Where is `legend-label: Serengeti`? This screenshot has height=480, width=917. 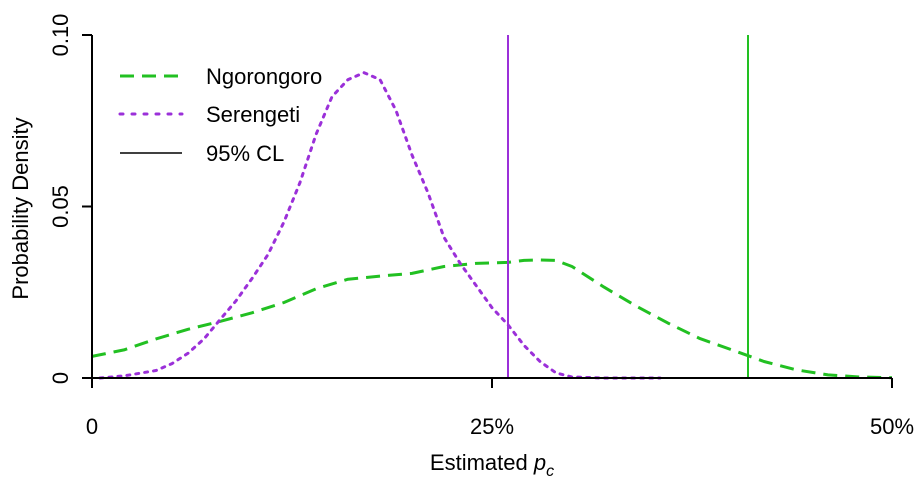 legend-label: Serengeti is located at coordinates (253, 114).